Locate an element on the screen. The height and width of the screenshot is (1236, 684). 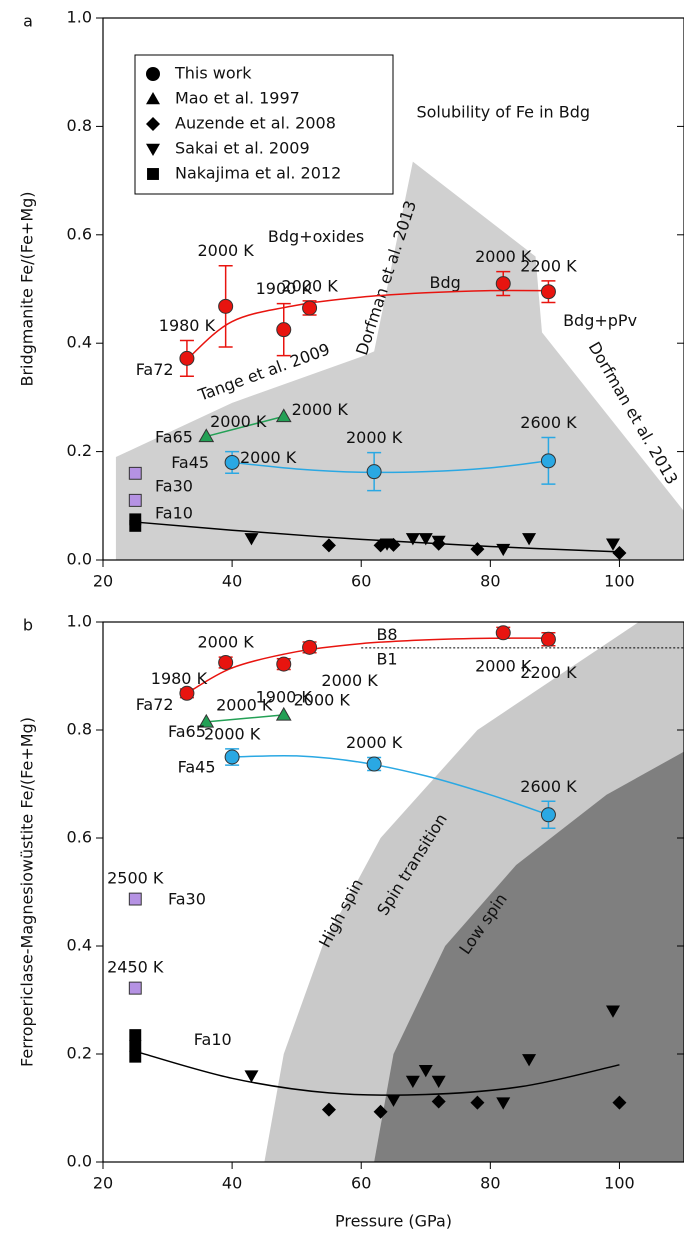
annotation: Solubility of Fe in Bdg is located at coordinates (503, 111).